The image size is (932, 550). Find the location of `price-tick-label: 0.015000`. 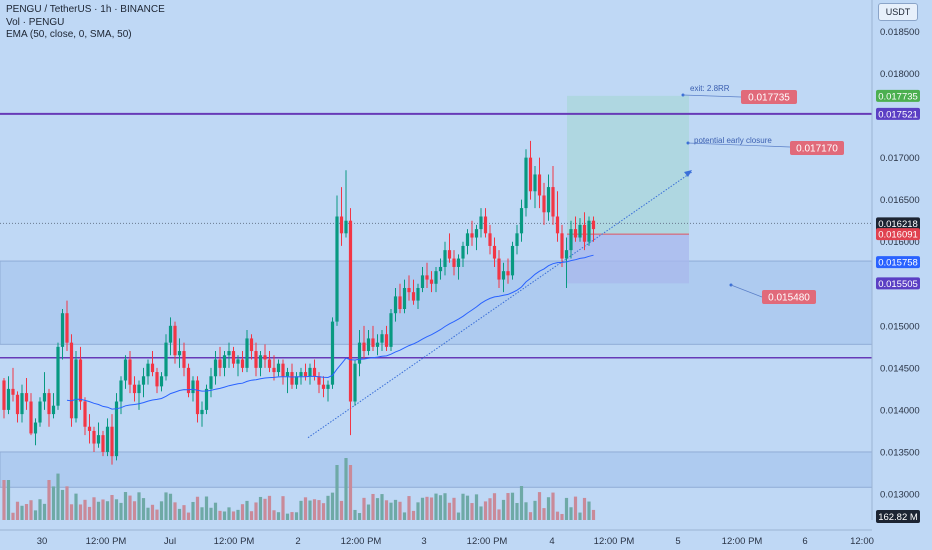

price-tick-label: 0.015000 is located at coordinates (900, 326).